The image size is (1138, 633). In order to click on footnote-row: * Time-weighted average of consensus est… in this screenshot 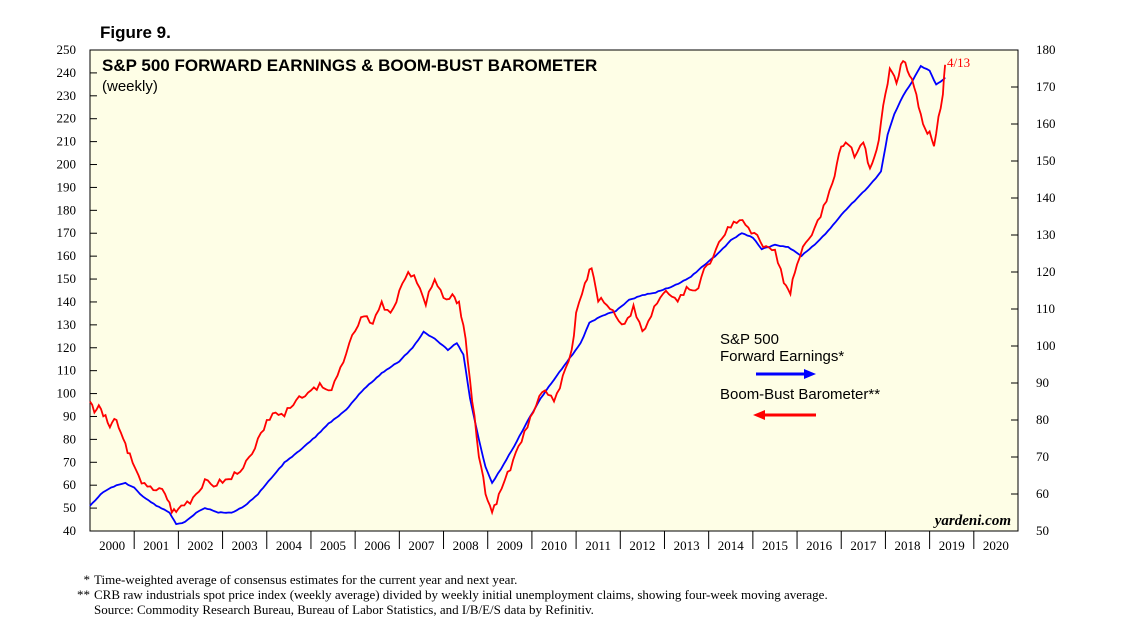, I will do `click(445, 579)`.